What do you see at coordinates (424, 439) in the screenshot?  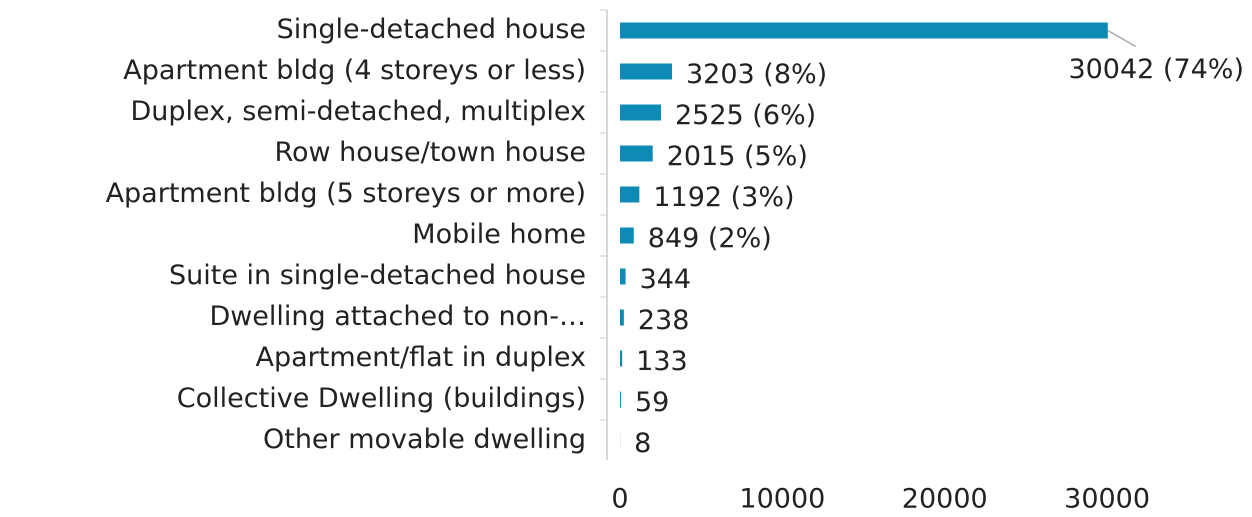 I see `y-tick-label: Other movable dwelling` at bounding box center [424, 439].